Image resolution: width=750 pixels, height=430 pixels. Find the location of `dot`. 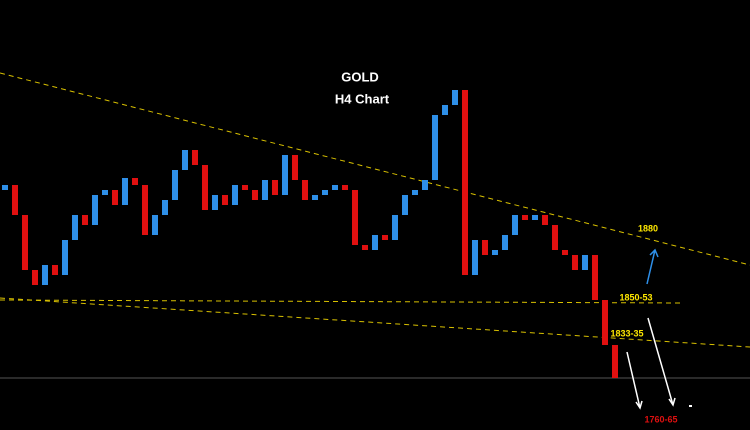

dot is located at coordinates (690, 406).